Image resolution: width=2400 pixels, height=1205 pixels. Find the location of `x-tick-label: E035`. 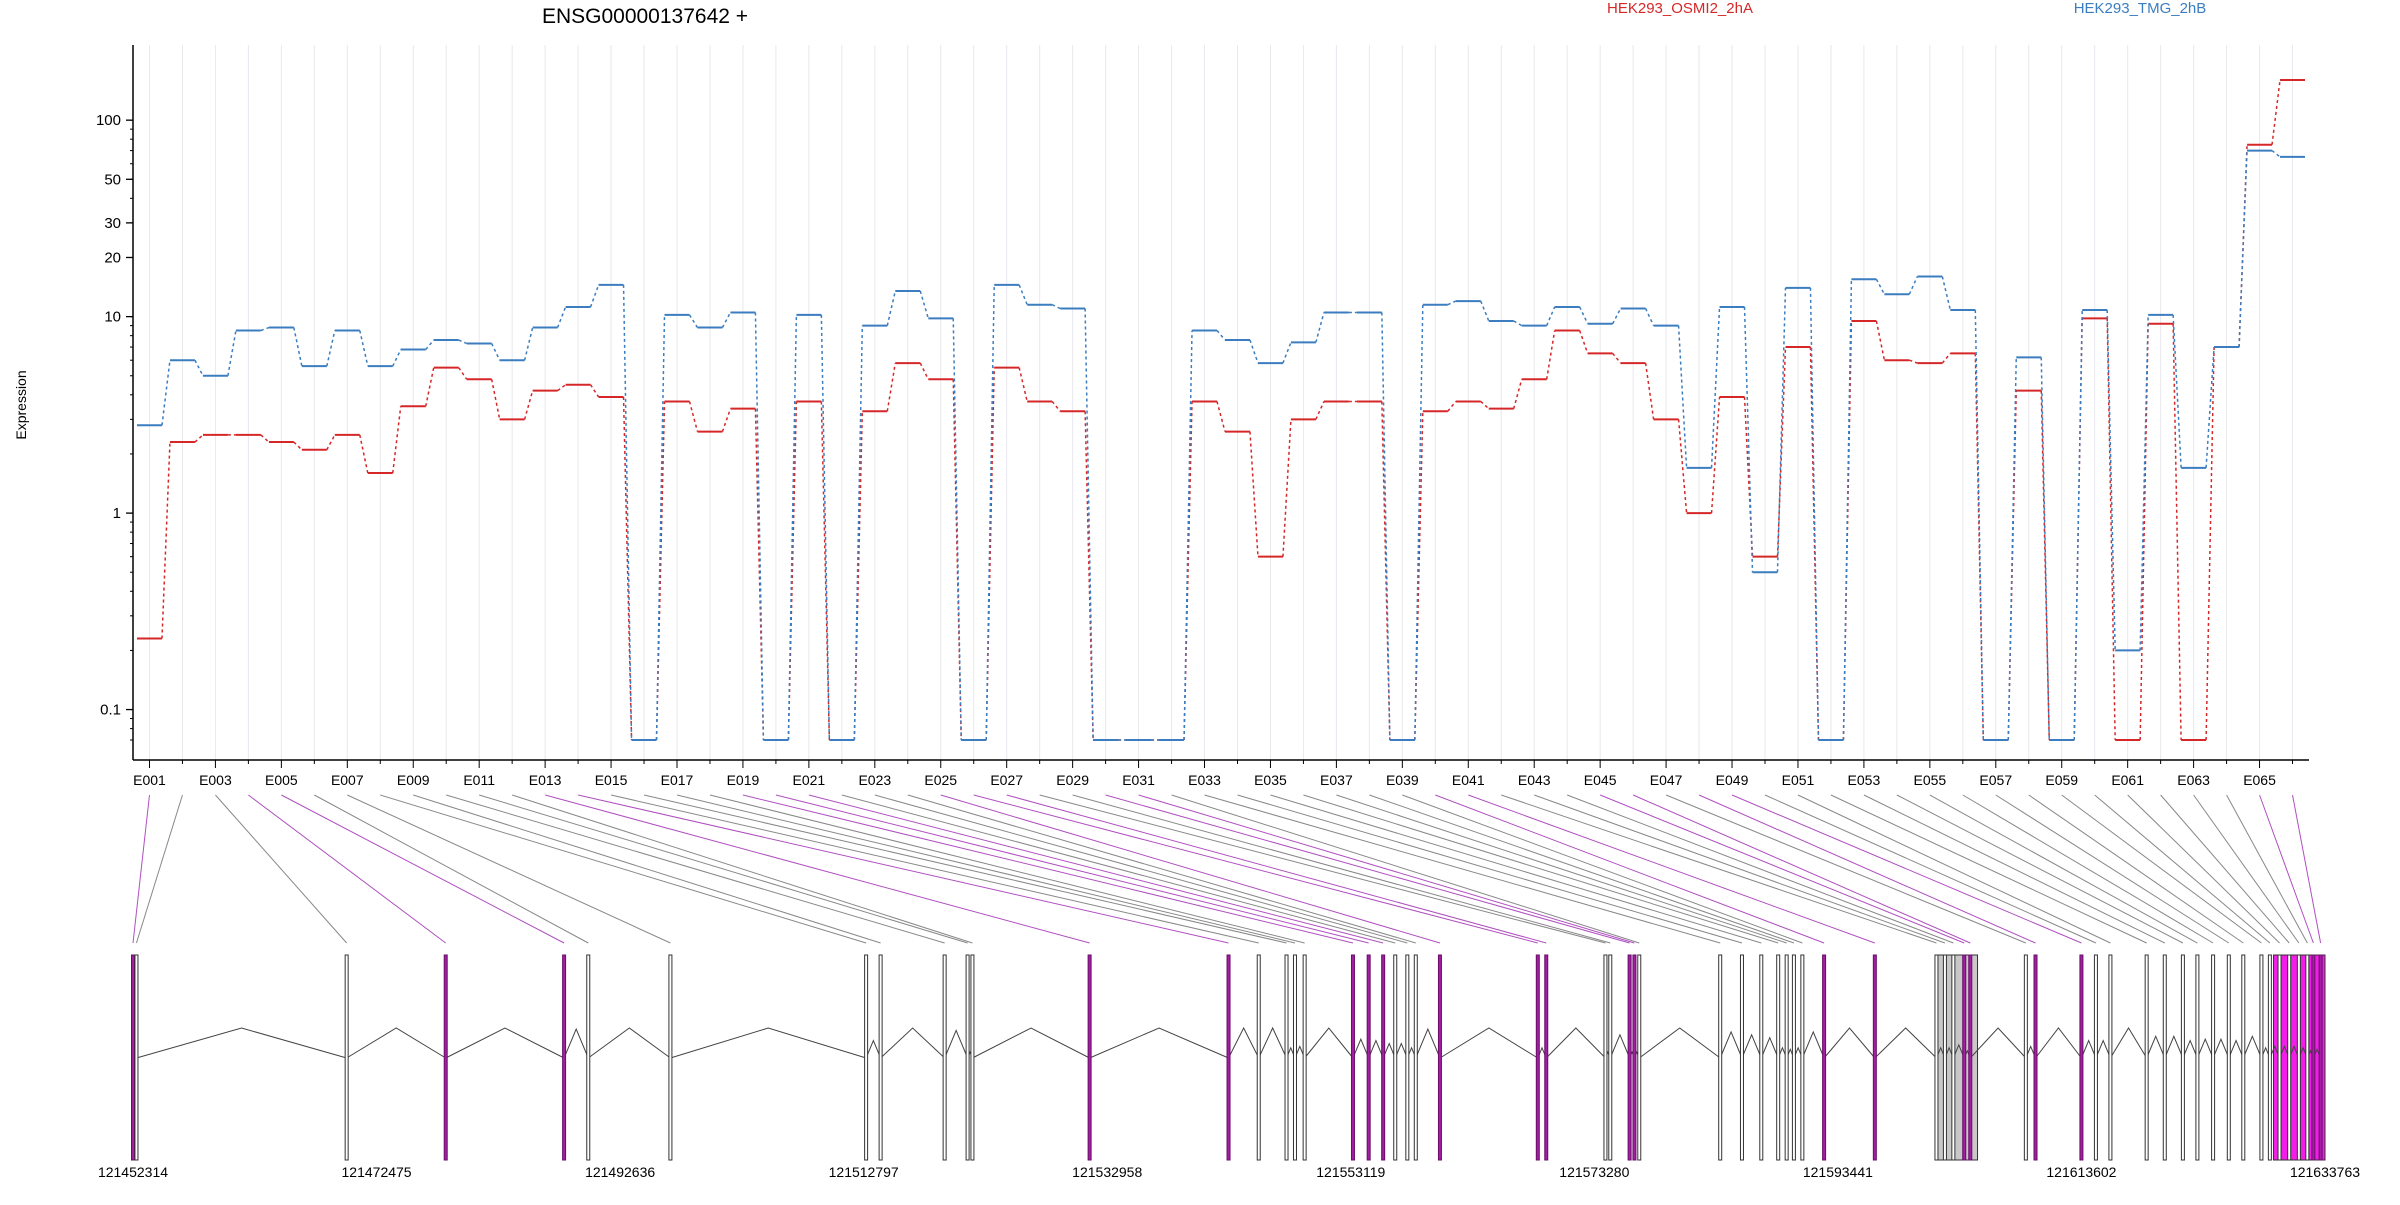

x-tick-label: E035 is located at coordinates (1270, 780).